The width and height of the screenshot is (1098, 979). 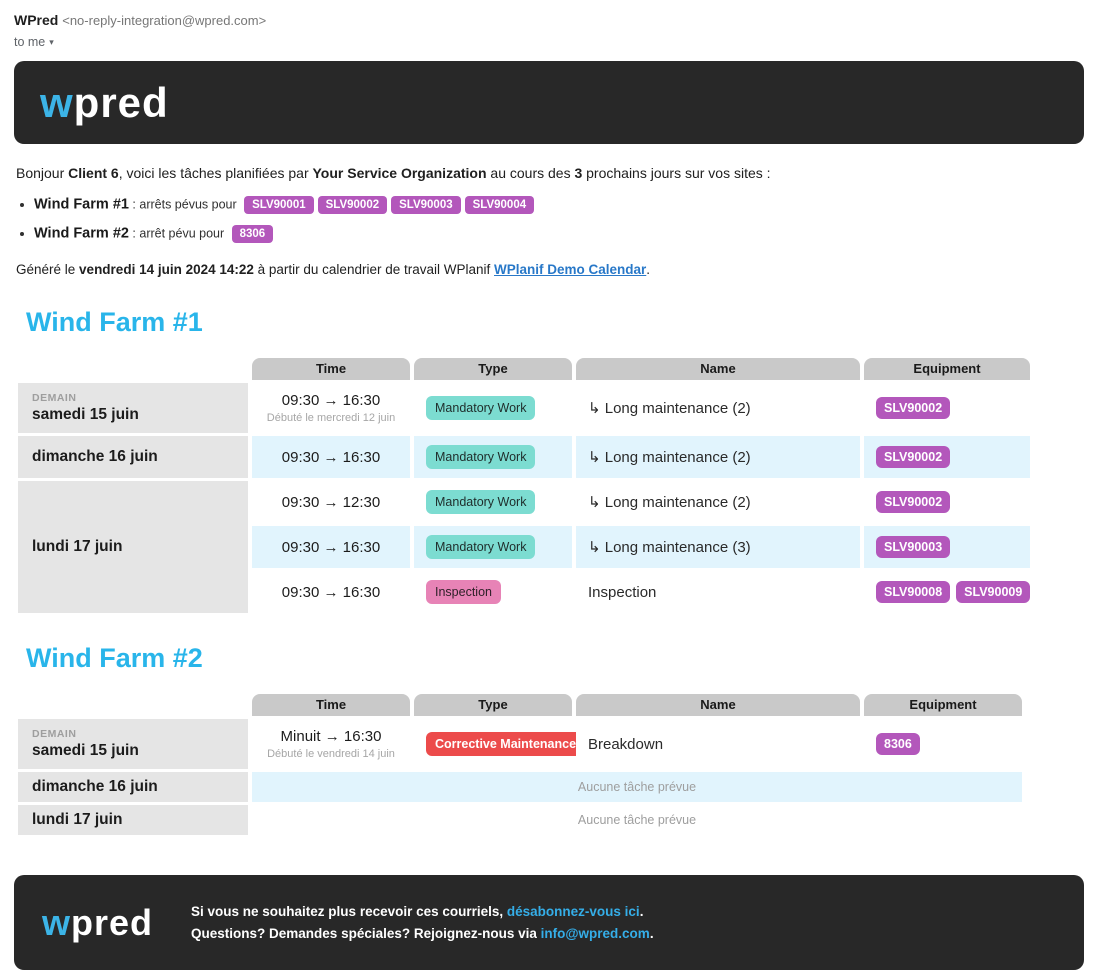 I want to click on footer-logo-rest: pred, so click(x=112, y=922).